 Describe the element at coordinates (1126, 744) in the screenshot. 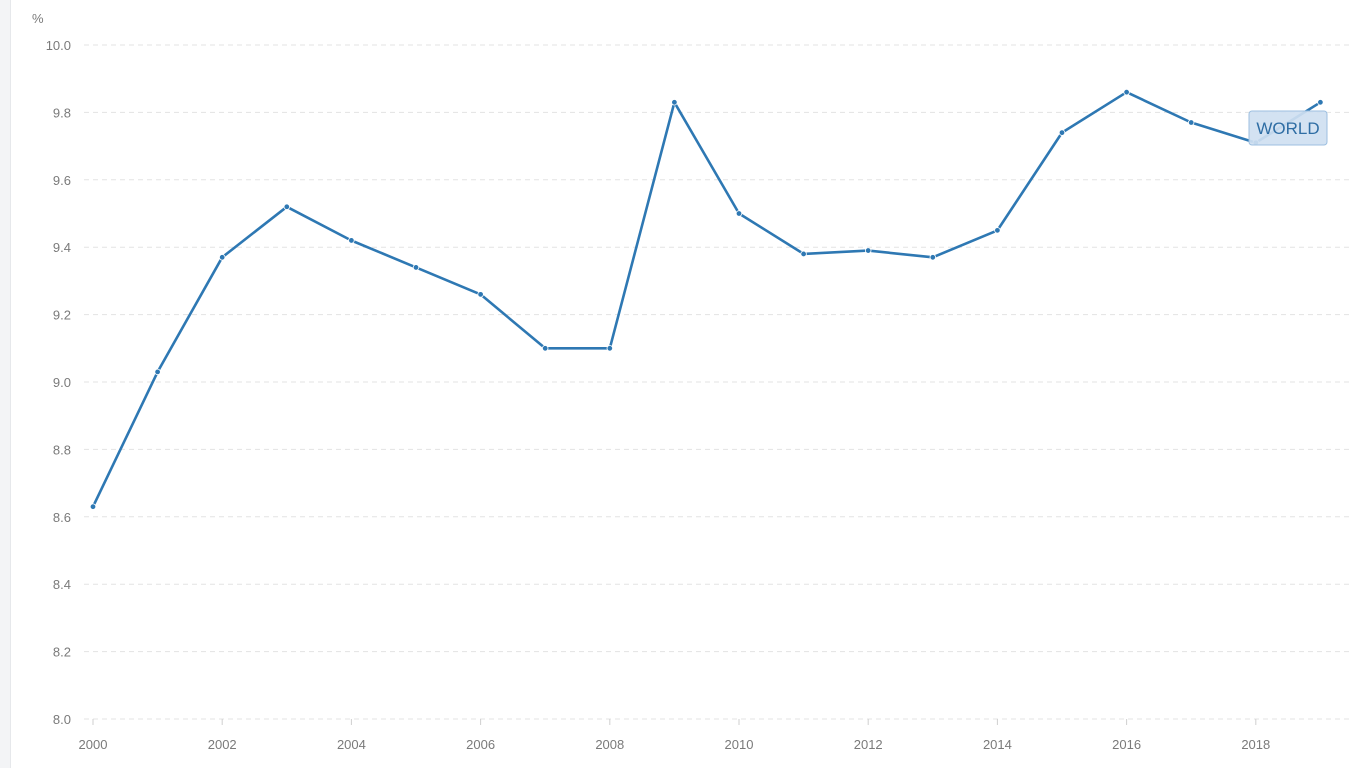

I see `x-tick-label: 2016` at that location.